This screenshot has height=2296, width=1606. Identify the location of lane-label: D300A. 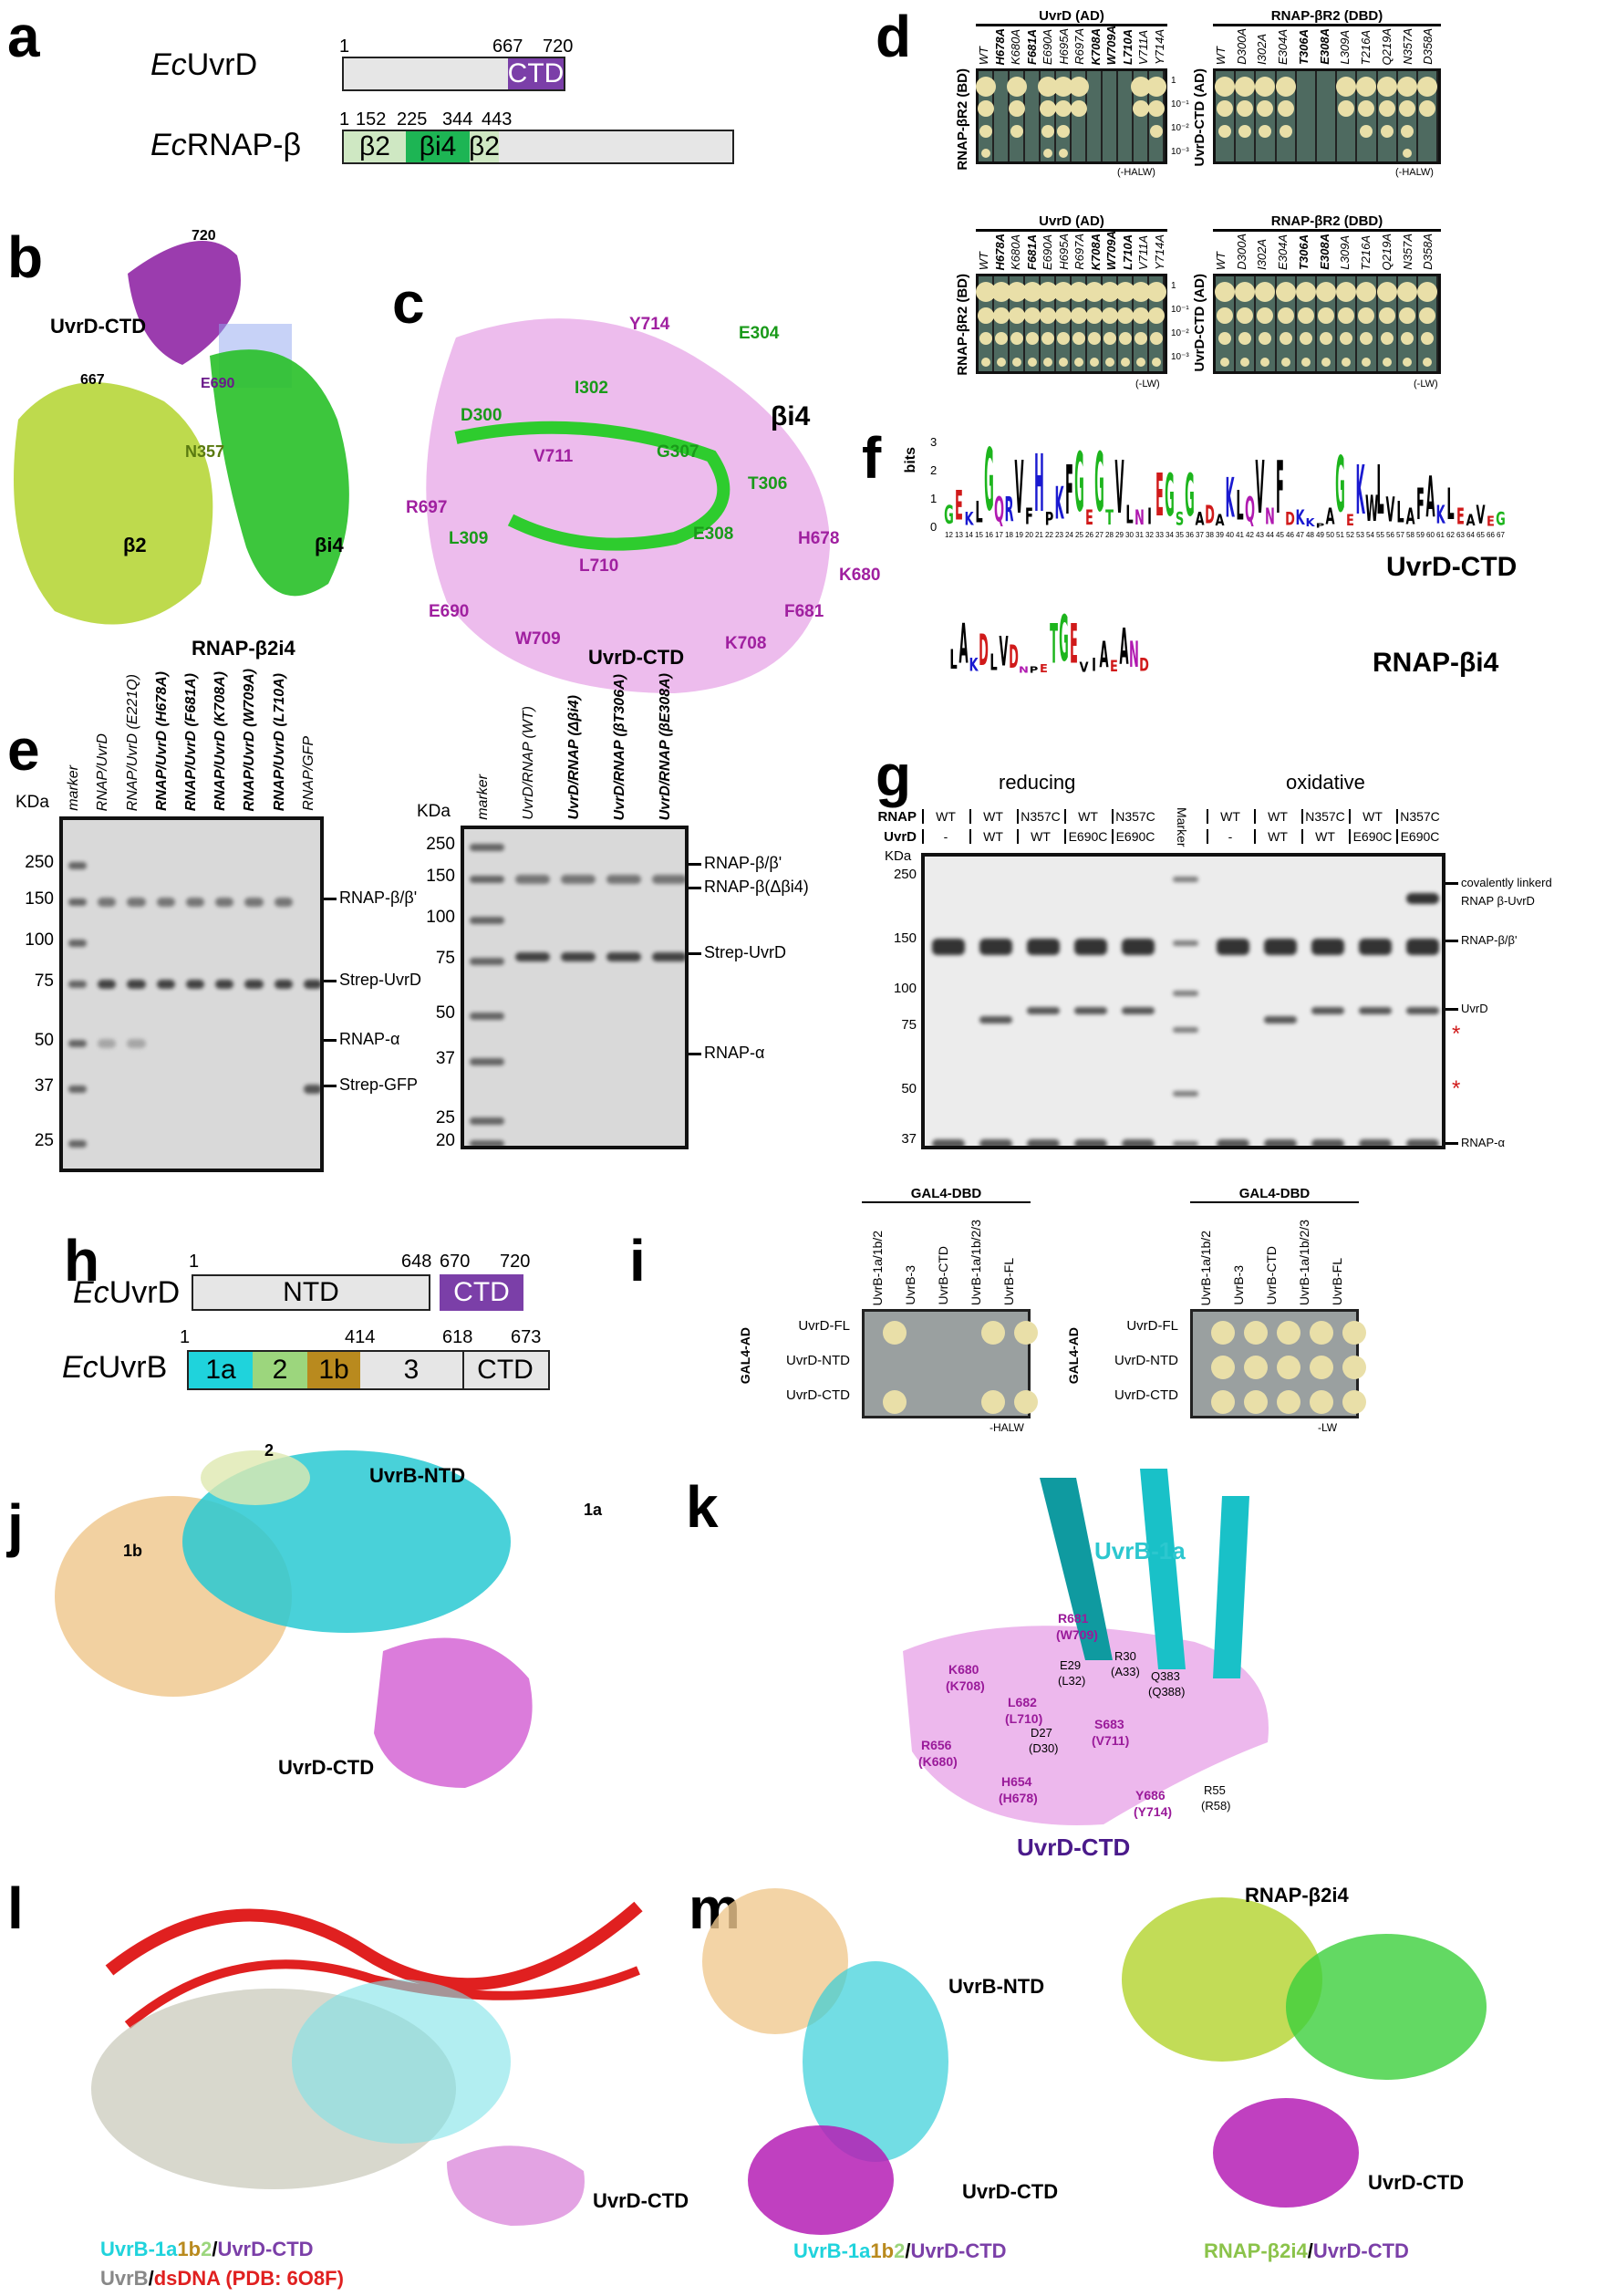
(1241, 46).